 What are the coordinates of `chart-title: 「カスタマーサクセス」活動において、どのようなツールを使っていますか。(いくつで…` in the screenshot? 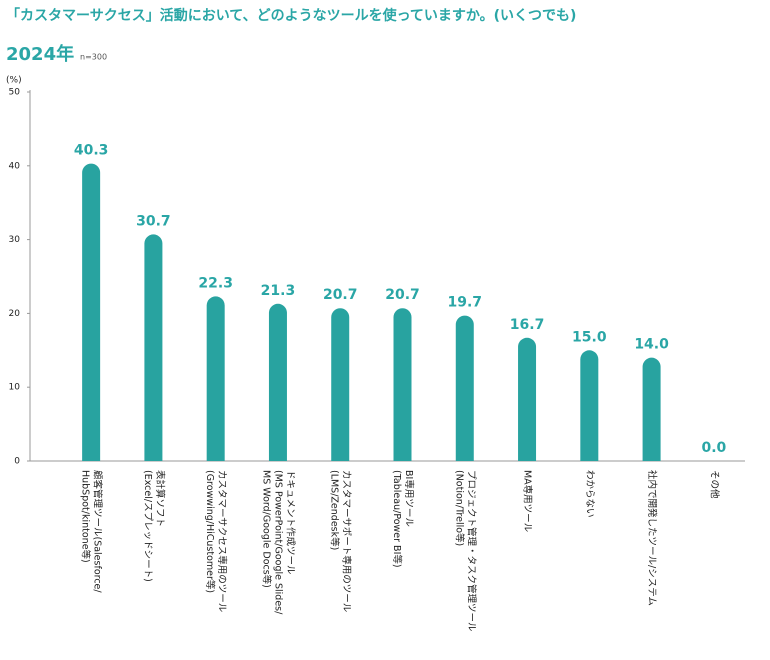 It's located at (291, 15).